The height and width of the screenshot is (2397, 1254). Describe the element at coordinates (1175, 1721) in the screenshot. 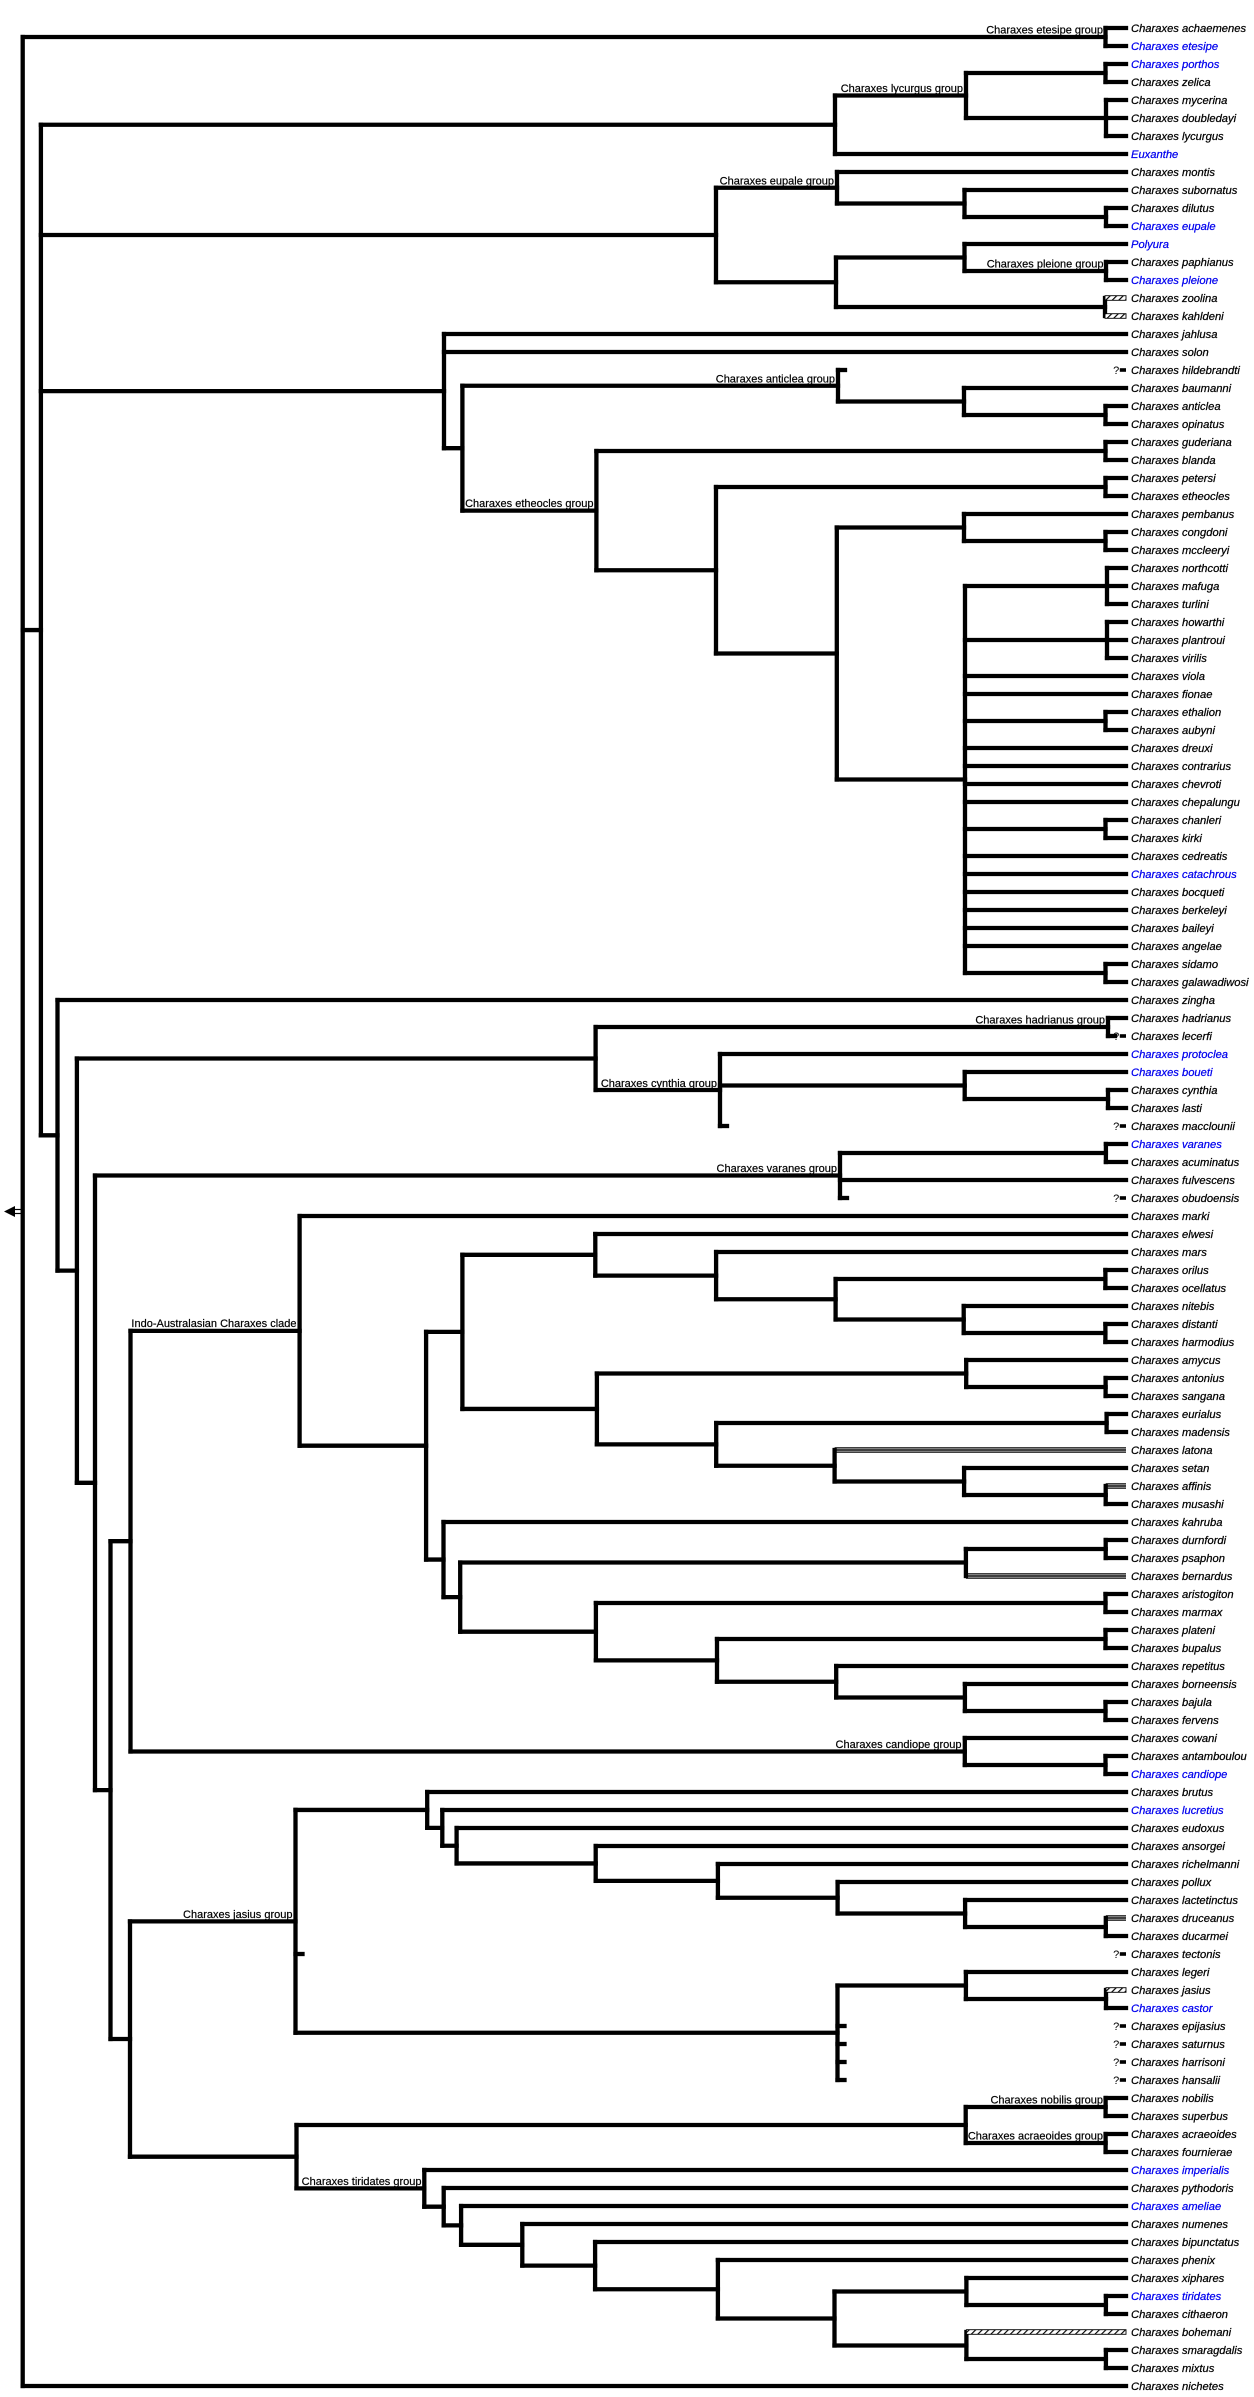

I see `svg-text: Charaxes fervens` at that location.